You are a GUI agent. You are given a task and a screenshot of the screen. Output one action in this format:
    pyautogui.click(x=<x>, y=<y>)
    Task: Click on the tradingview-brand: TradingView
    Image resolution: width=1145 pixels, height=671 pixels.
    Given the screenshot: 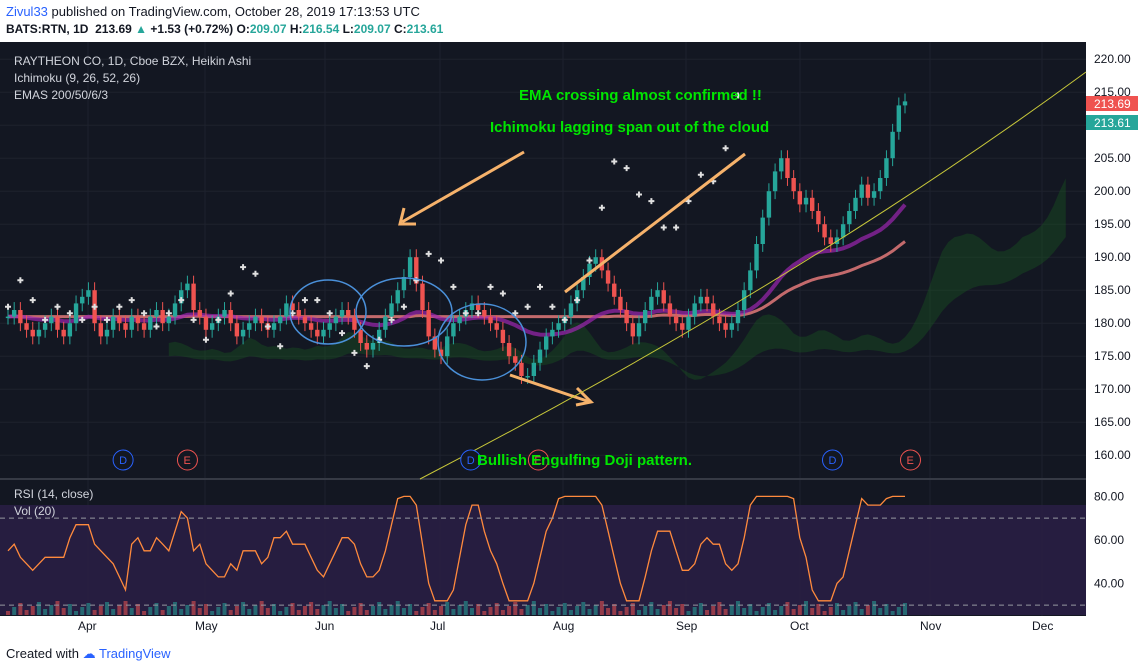 What is the action you would take?
    pyautogui.click(x=135, y=653)
    